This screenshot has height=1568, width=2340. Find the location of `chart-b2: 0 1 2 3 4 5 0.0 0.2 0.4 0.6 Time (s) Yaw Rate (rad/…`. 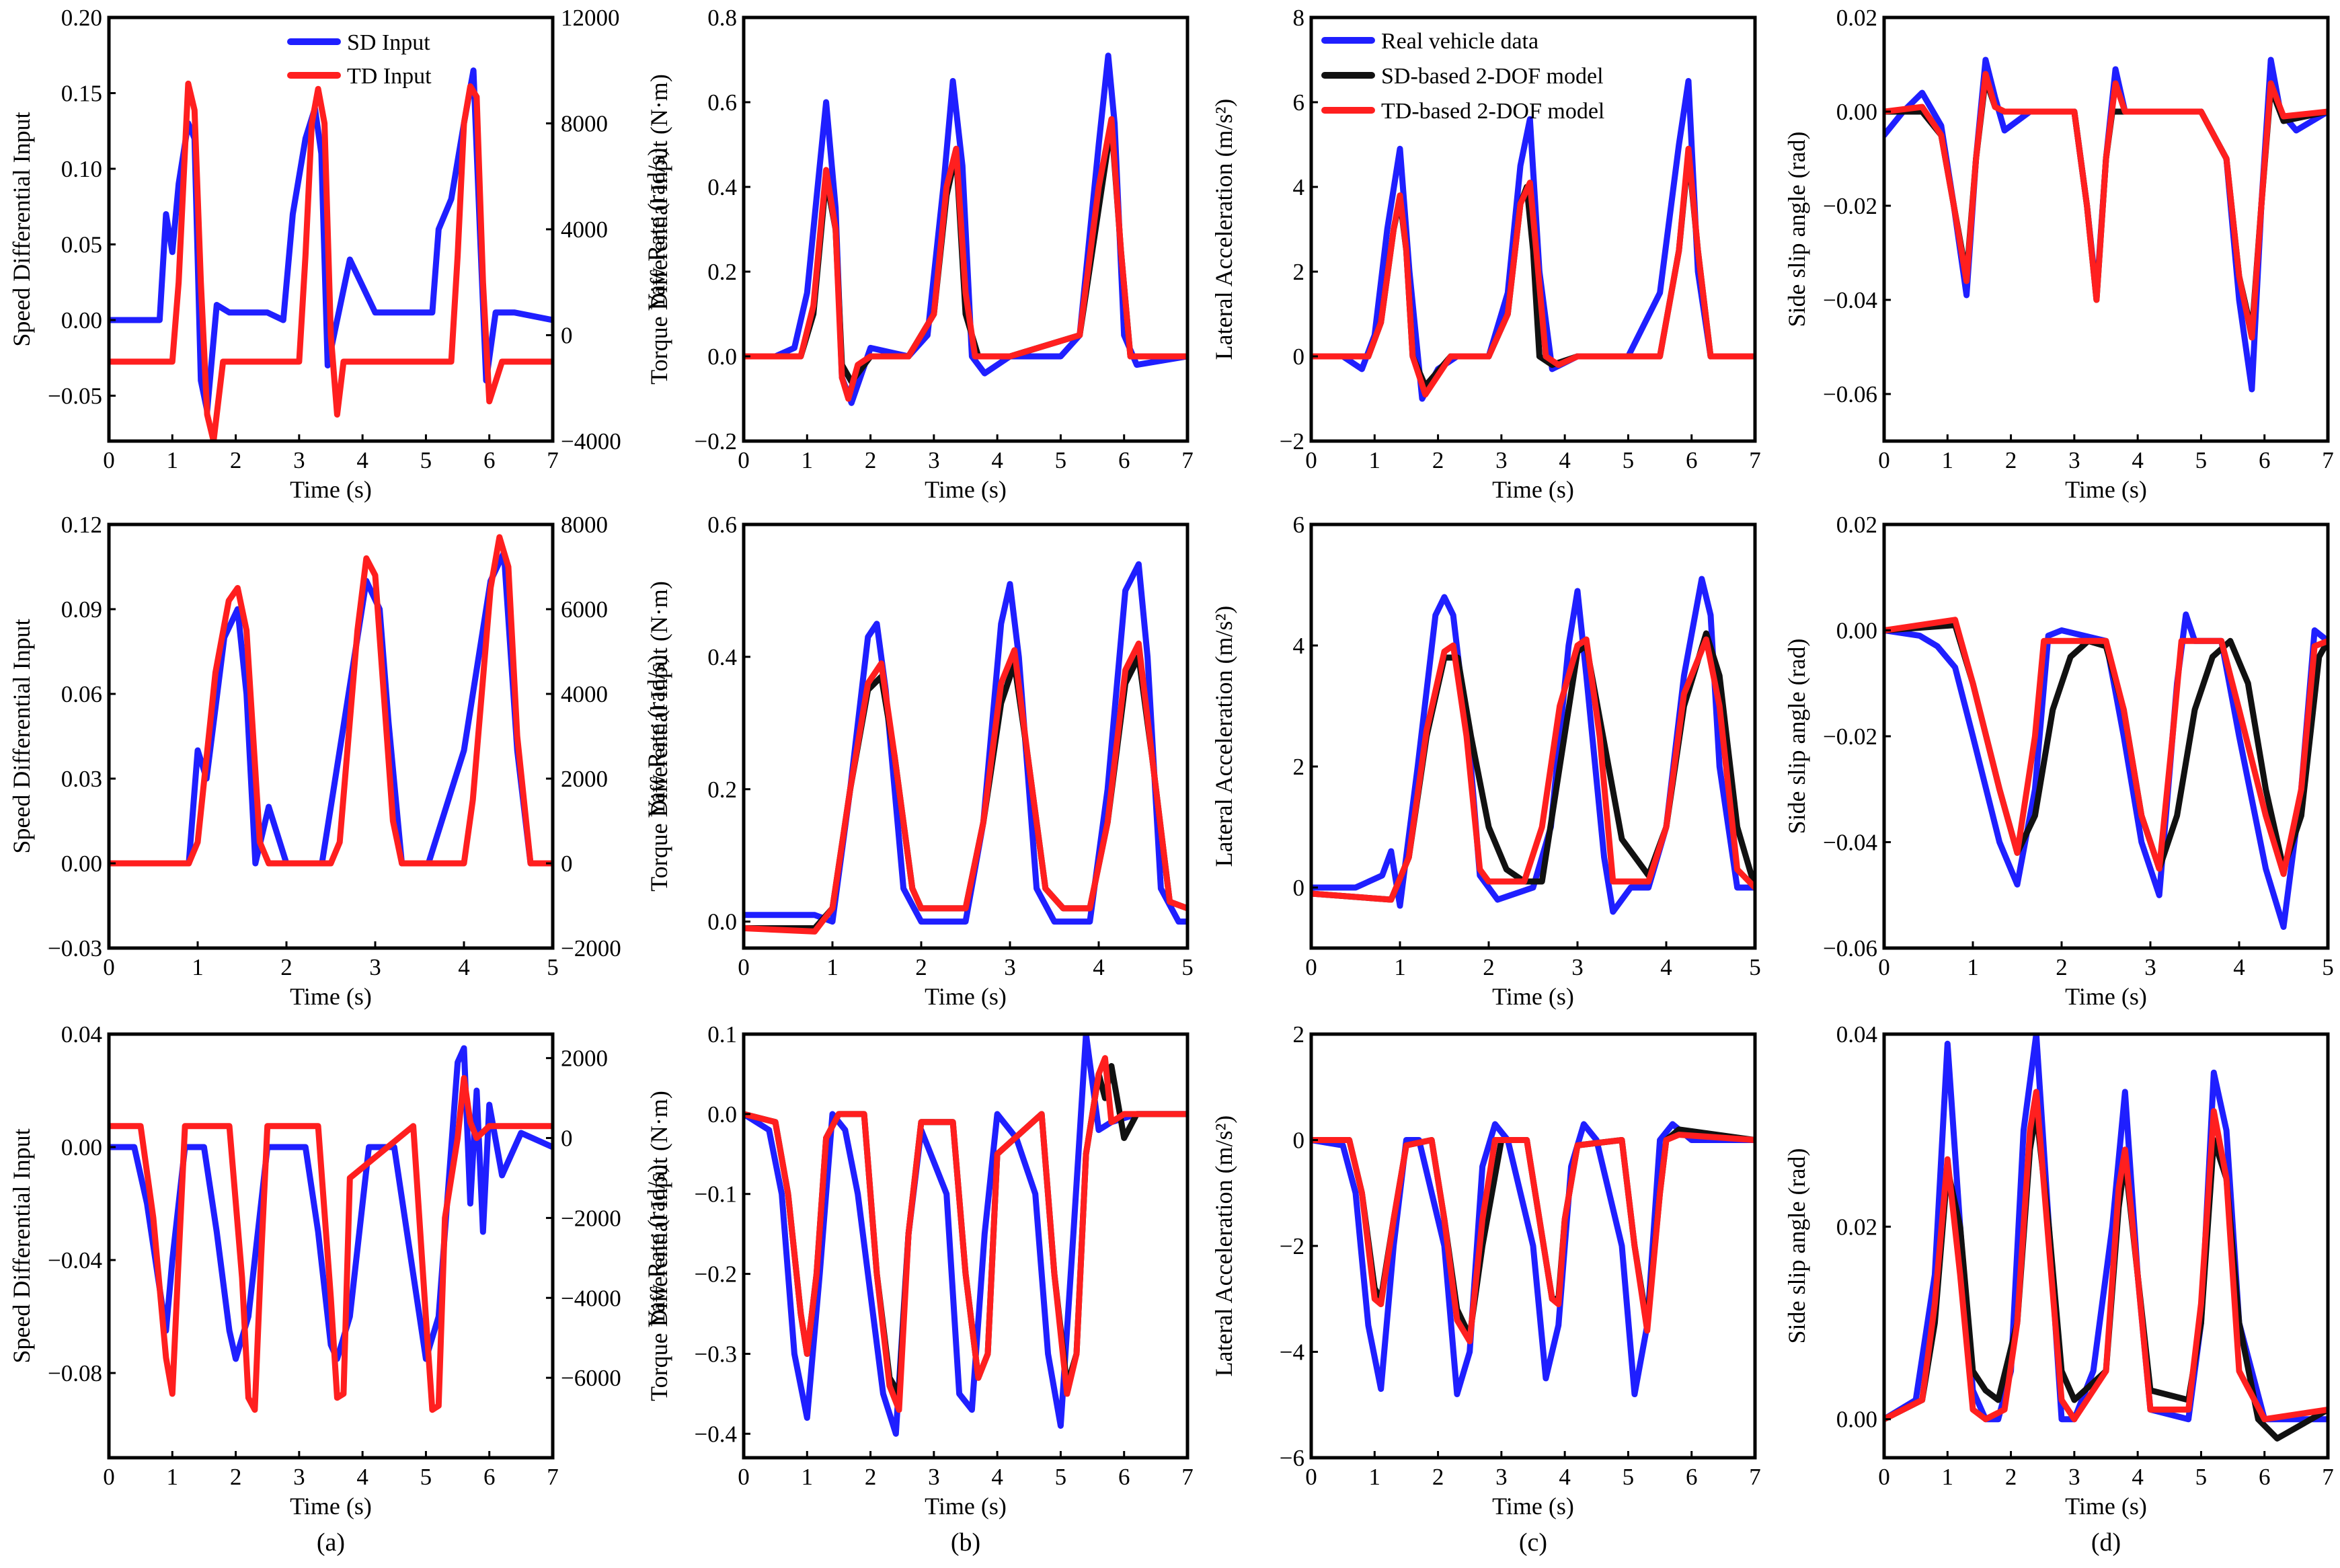

chart-b2: 0 1 2 3 4 5 0.0 0.2 0.4 0.6 Time (s) Yaw Rate (rad/… is located at coordinates (919, 761).